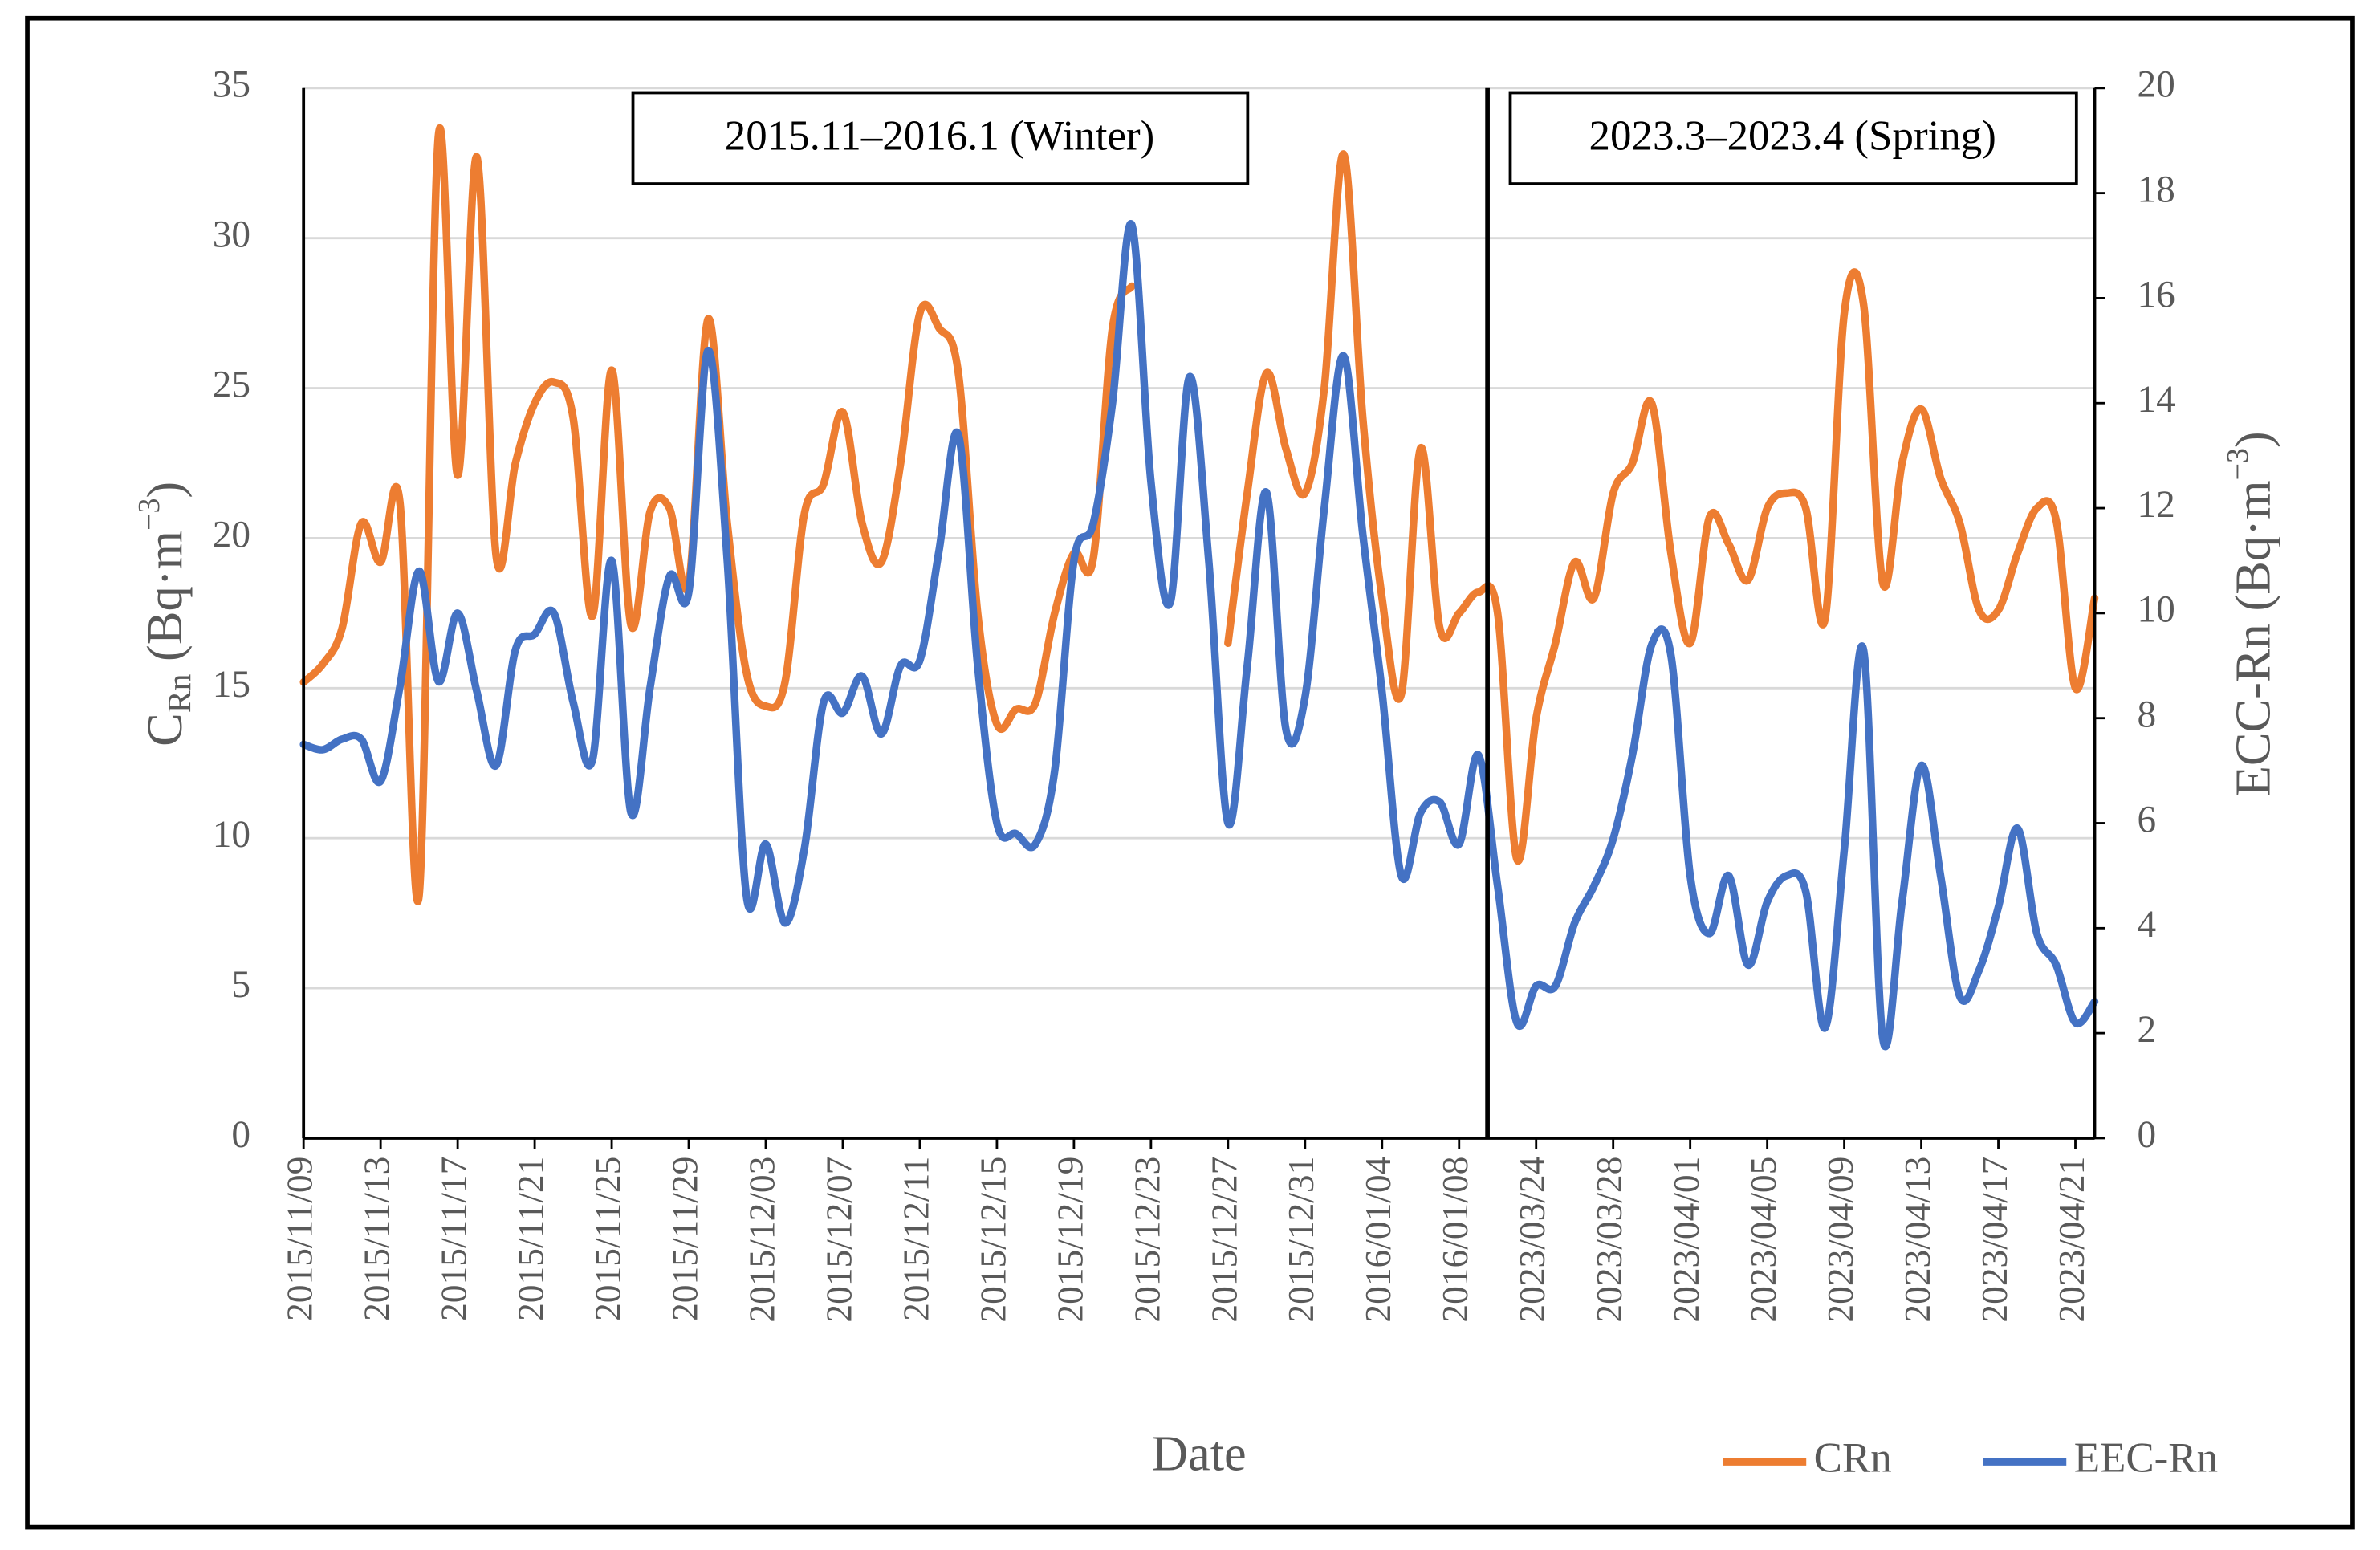 This screenshot has width=2380, height=1550. Describe the element at coordinates (241, 1135) in the screenshot. I see `y-tick-label: 0` at that location.